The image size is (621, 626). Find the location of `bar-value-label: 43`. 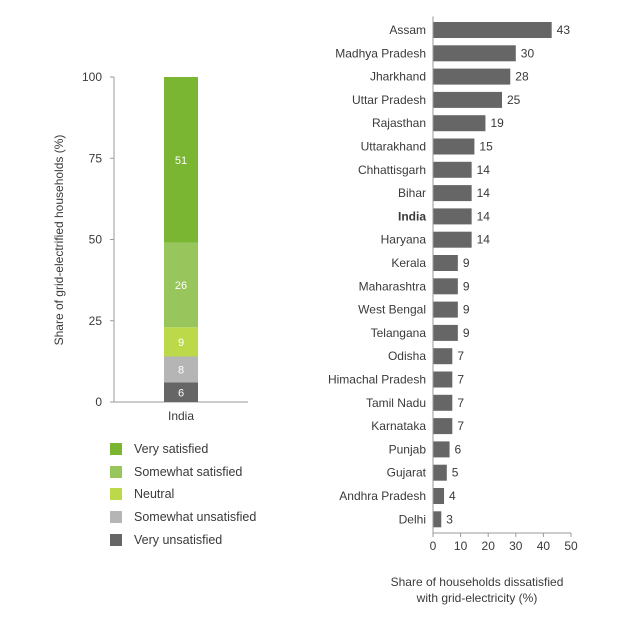

bar-value-label: 43 is located at coordinates (564, 30).